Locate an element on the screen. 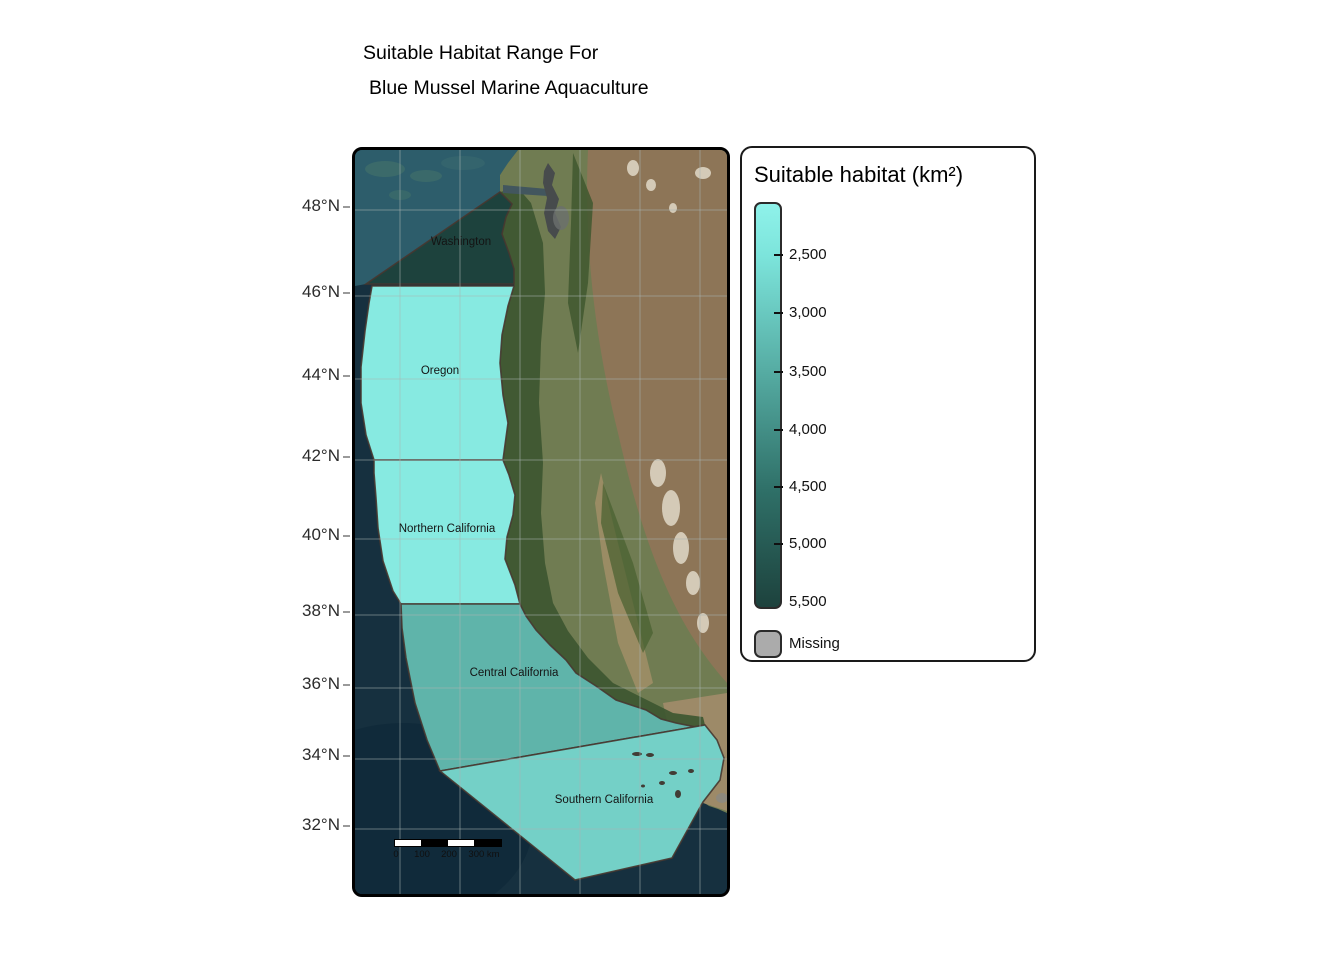 The height and width of the screenshot is (960, 1344). lat-label-44n: 44°N is located at coordinates (321, 374).